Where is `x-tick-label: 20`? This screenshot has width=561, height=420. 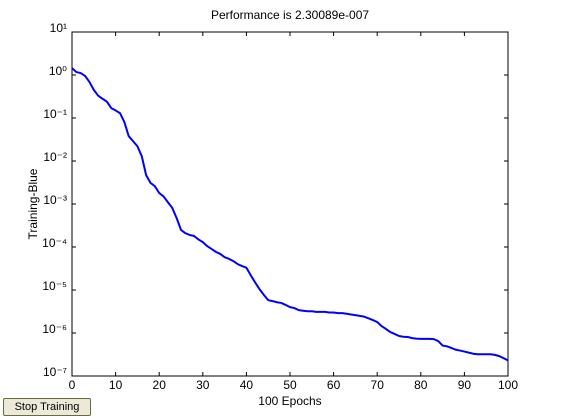 x-tick-label: 20 is located at coordinates (160, 385).